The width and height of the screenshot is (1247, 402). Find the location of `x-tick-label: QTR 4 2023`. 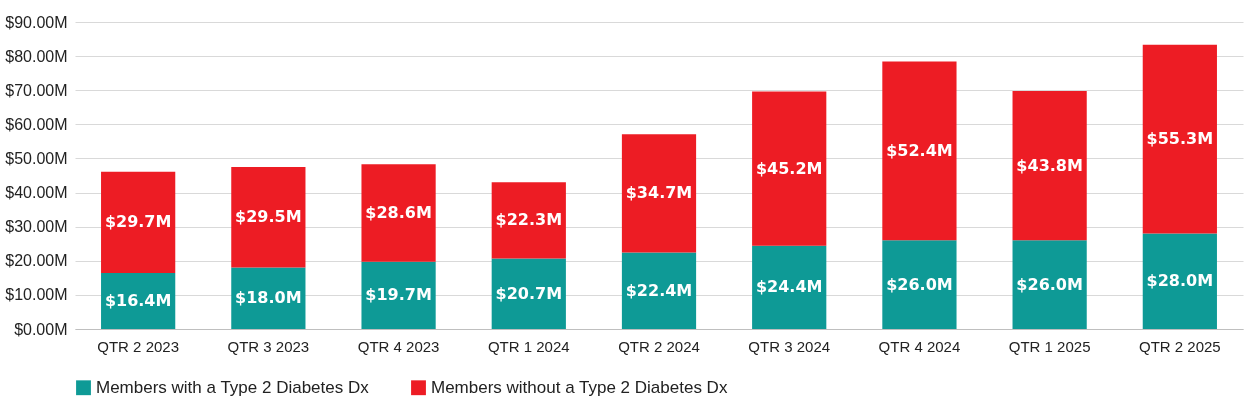

x-tick-label: QTR 4 2023 is located at coordinates (398, 346).